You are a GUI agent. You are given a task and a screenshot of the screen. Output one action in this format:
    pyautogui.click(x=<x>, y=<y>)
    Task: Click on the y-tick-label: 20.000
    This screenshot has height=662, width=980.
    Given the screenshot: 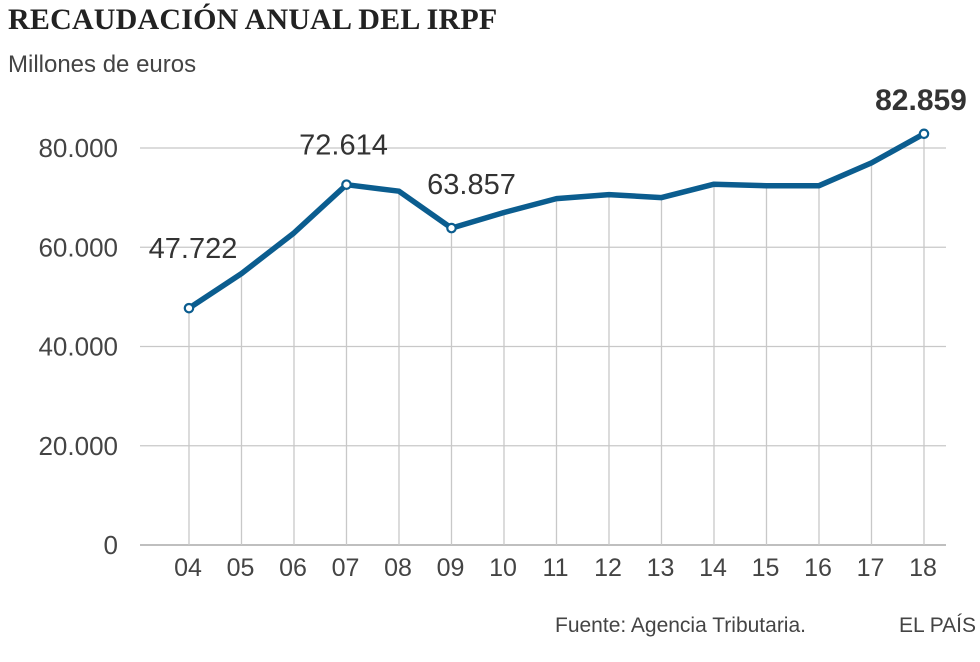 What is the action you would take?
    pyautogui.click(x=78, y=446)
    